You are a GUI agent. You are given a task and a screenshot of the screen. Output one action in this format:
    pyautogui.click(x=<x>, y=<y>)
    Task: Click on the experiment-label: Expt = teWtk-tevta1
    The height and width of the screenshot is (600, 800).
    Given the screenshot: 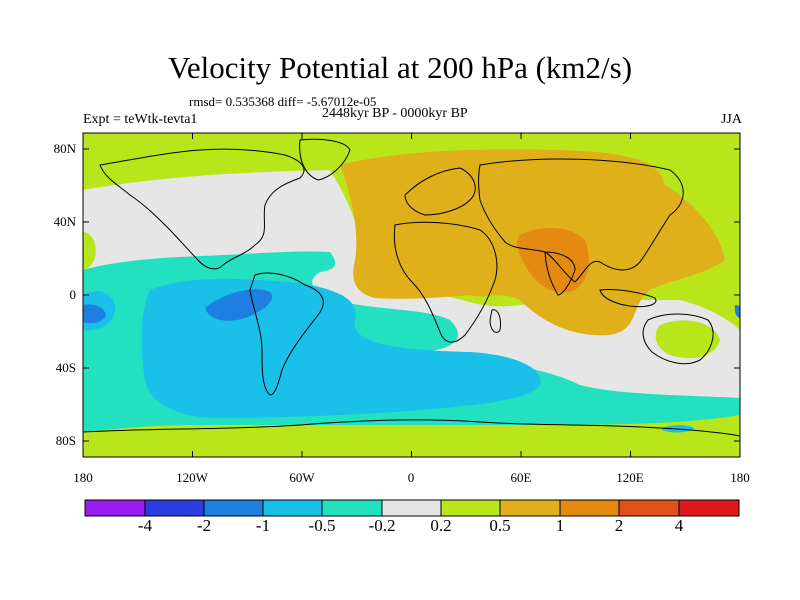 What is the action you would take?
    pyautogui.click(x=140, y=119)
    